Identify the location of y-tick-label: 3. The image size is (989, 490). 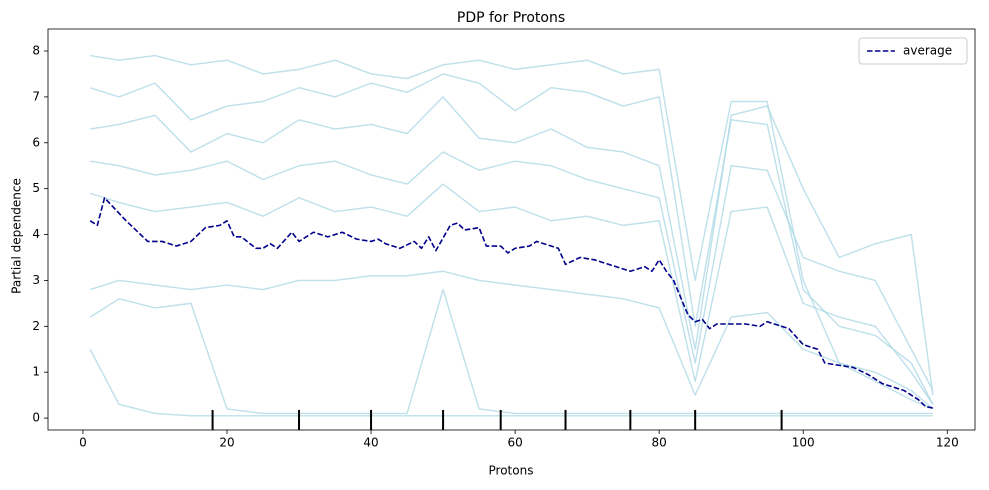
(36, 280).